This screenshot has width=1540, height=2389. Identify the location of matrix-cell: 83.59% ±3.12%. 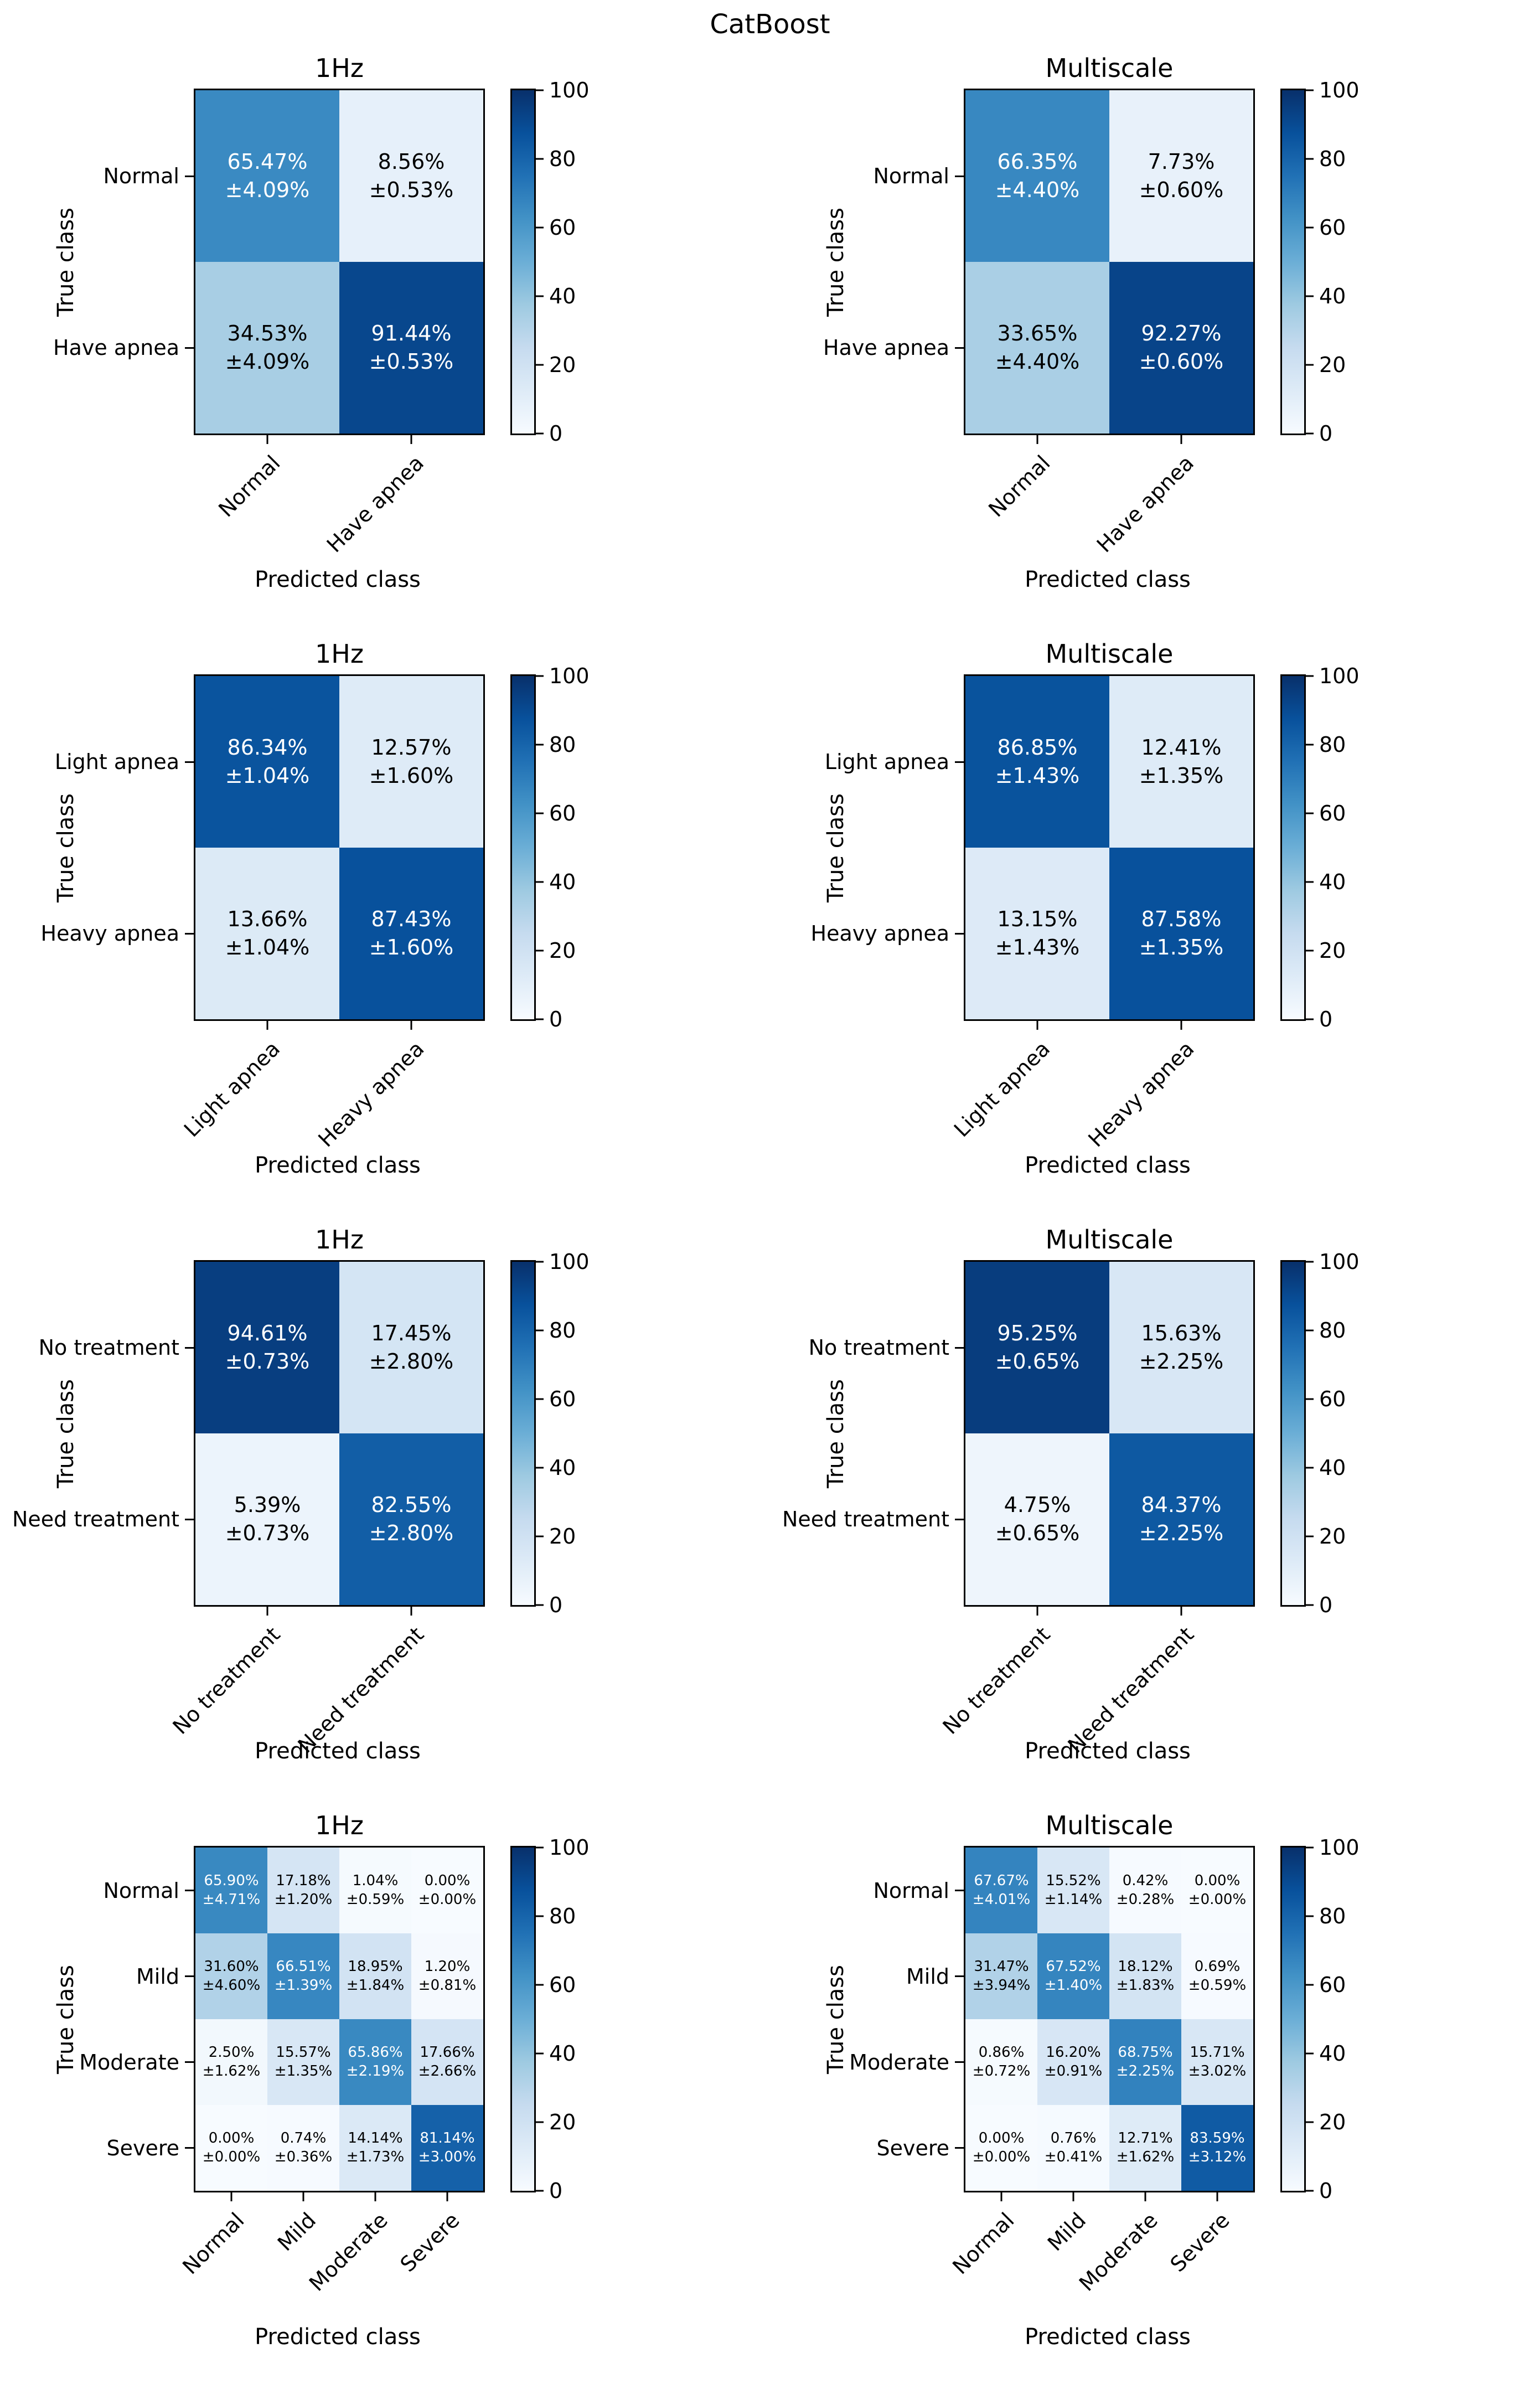
(1217, 2148).